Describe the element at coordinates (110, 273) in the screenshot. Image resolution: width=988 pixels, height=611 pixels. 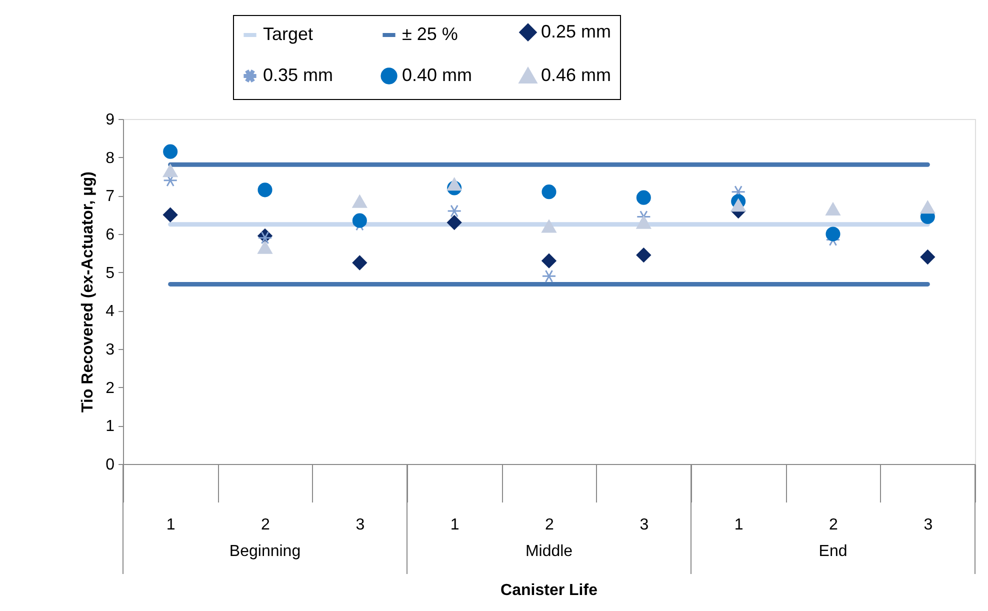
I see `y-tick-label: 5` at that location.